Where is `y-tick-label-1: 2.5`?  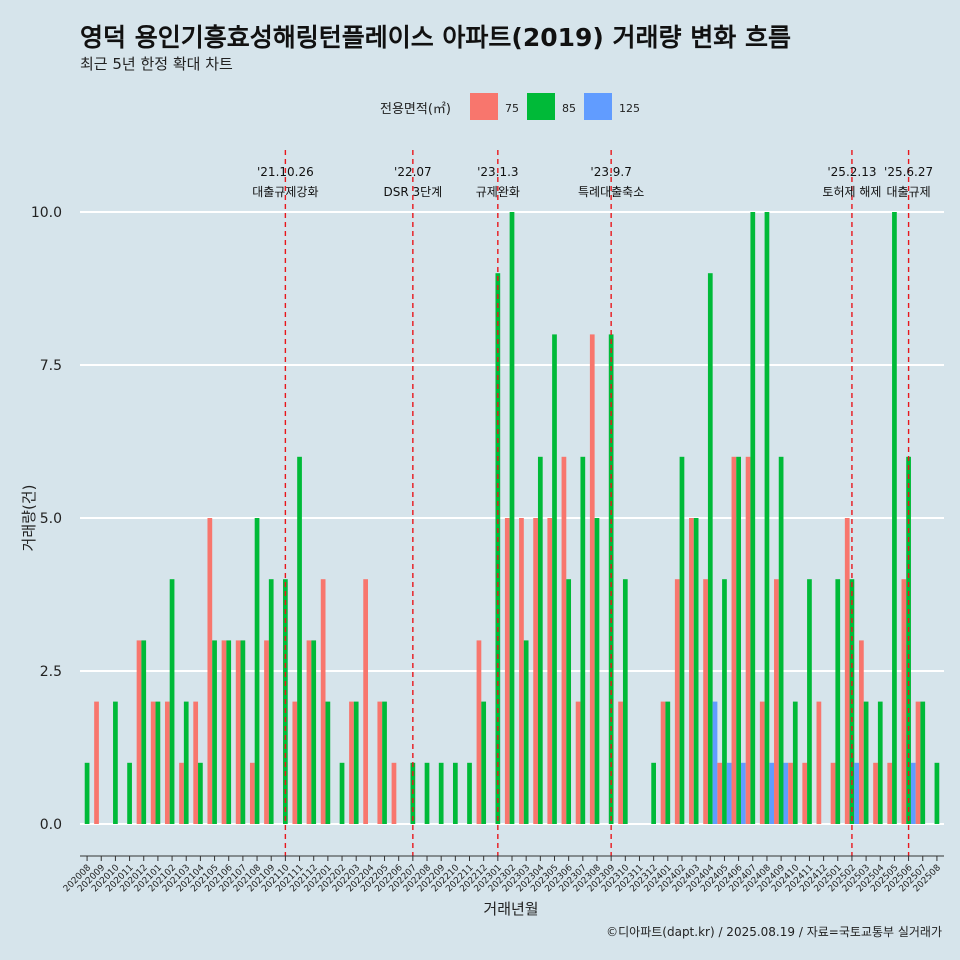
y-tick-label-1: 2.5 is located at coordinates (51, 672).